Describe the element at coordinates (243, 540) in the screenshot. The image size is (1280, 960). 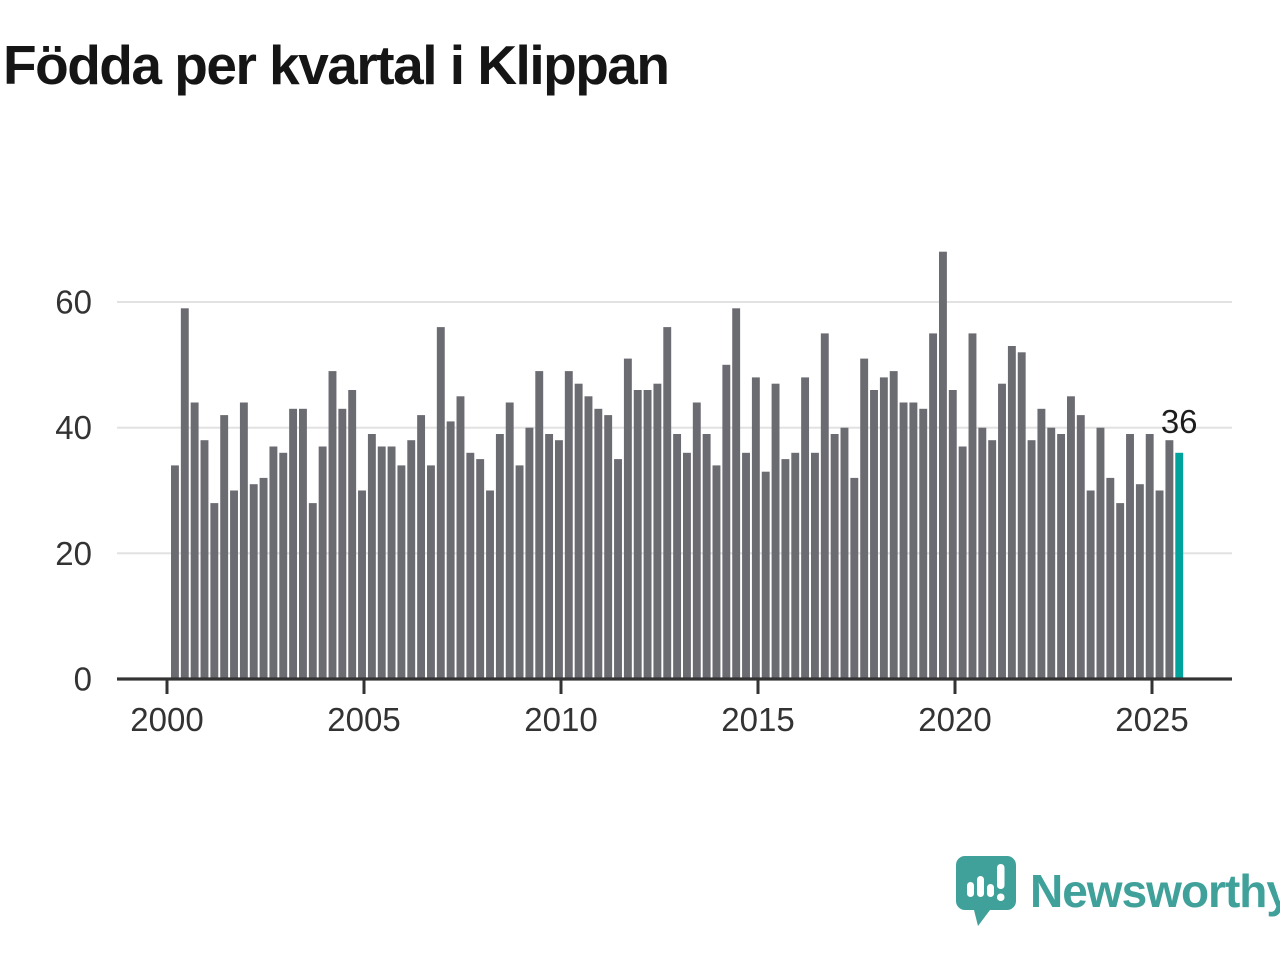
I see `bar-2001-Q4` at that location.